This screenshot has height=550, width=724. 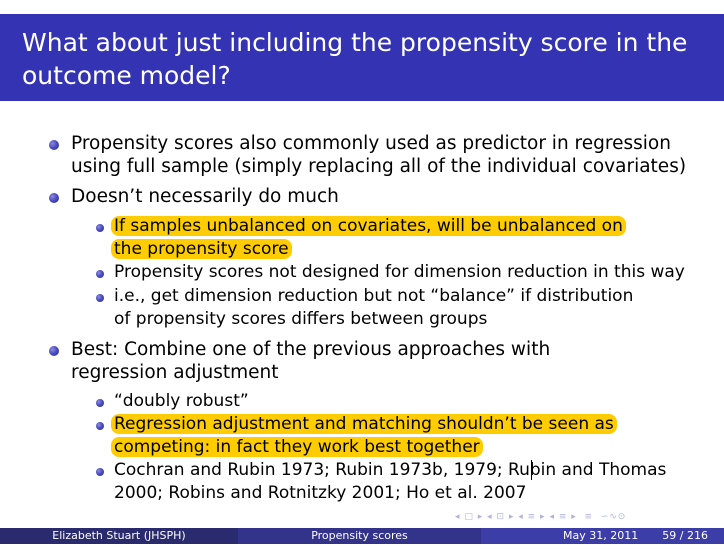 I want to click on footer-author: Elizabeth Stuart (JHSPH), so click(x=119, y=536).